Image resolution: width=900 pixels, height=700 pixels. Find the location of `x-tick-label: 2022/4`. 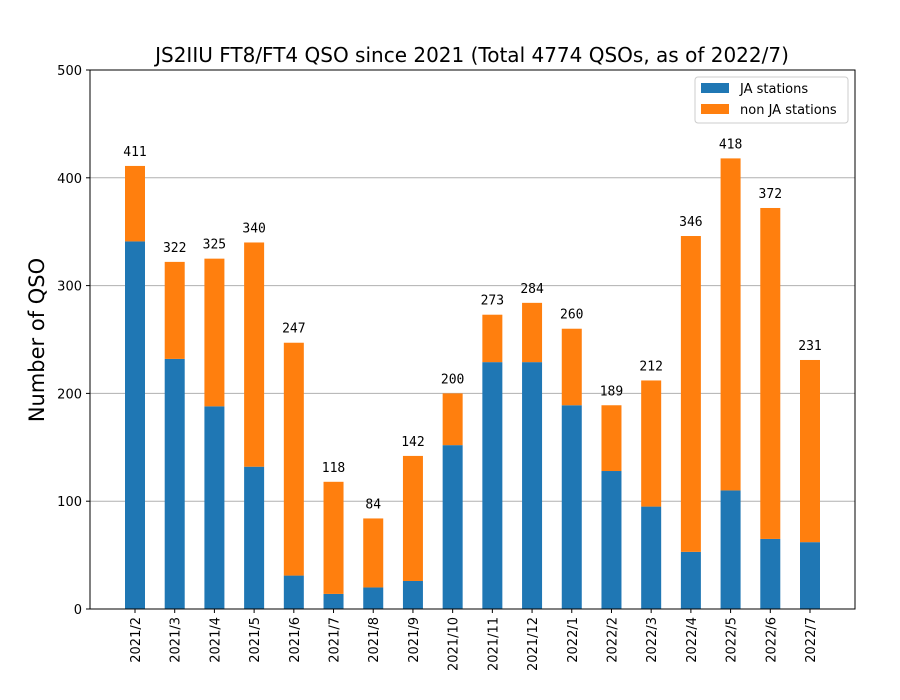

x-tick-label: 2022/4 is located at coordinates (692, 640).